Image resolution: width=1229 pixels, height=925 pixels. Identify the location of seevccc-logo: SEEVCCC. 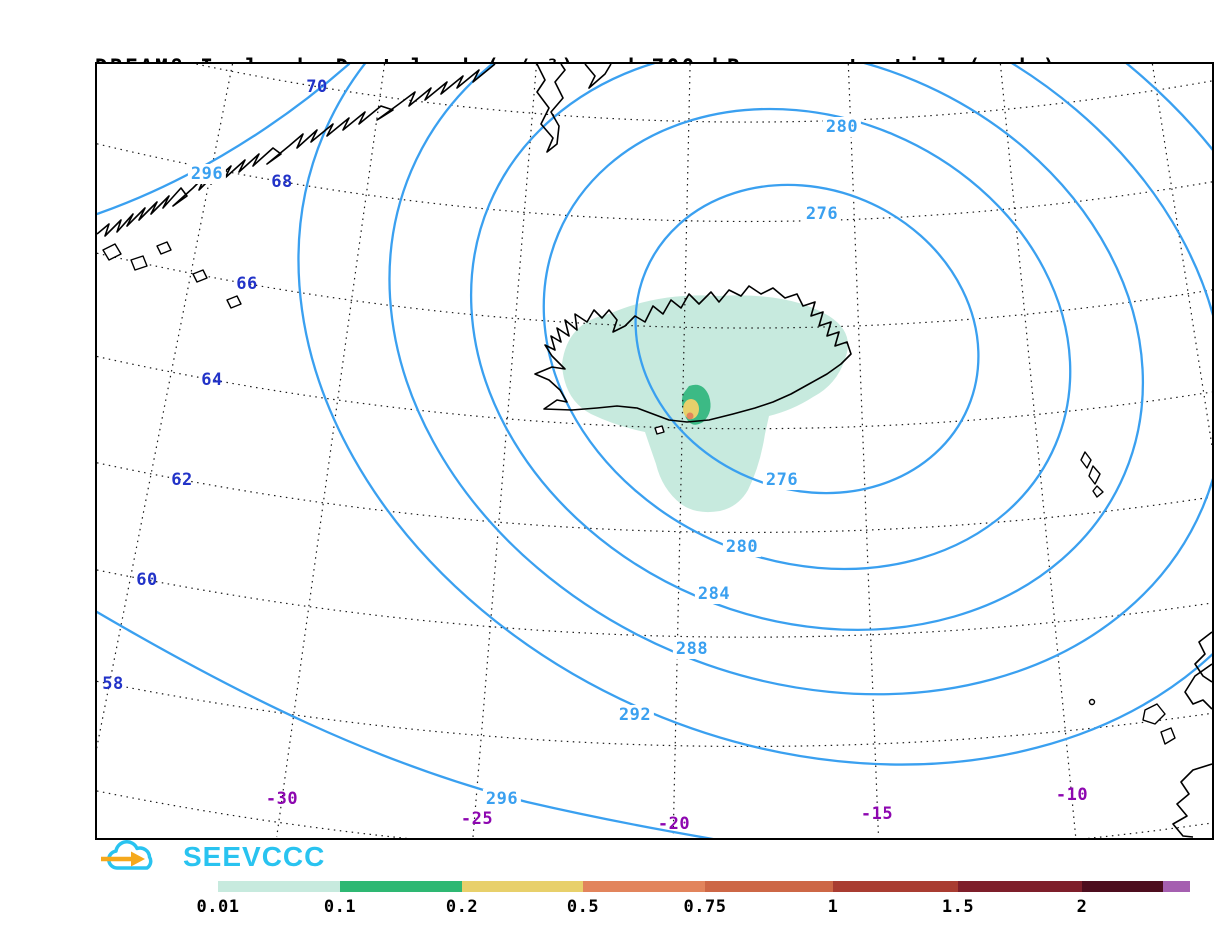
(210, 857).